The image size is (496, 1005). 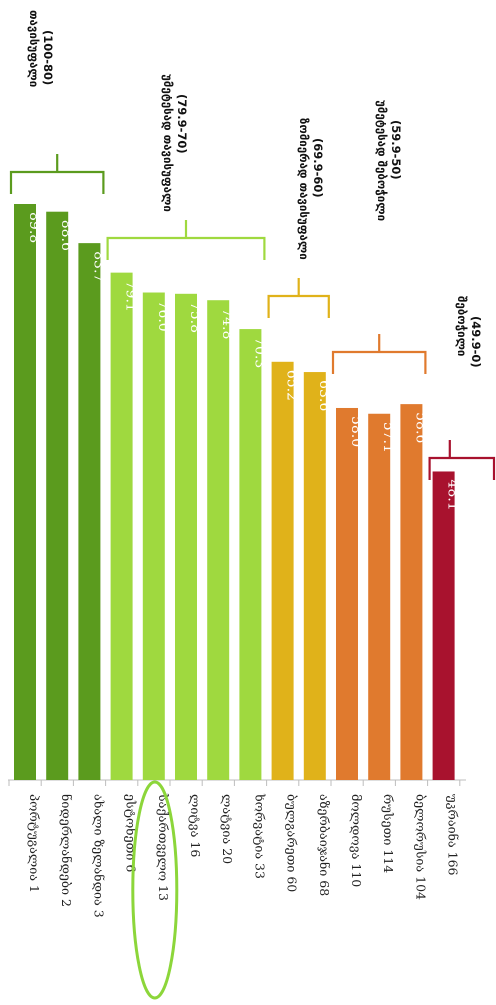 I want to click on group-label-4: უმეტესად შებოჭილი(59.9-50), so click(x=389, y=160).